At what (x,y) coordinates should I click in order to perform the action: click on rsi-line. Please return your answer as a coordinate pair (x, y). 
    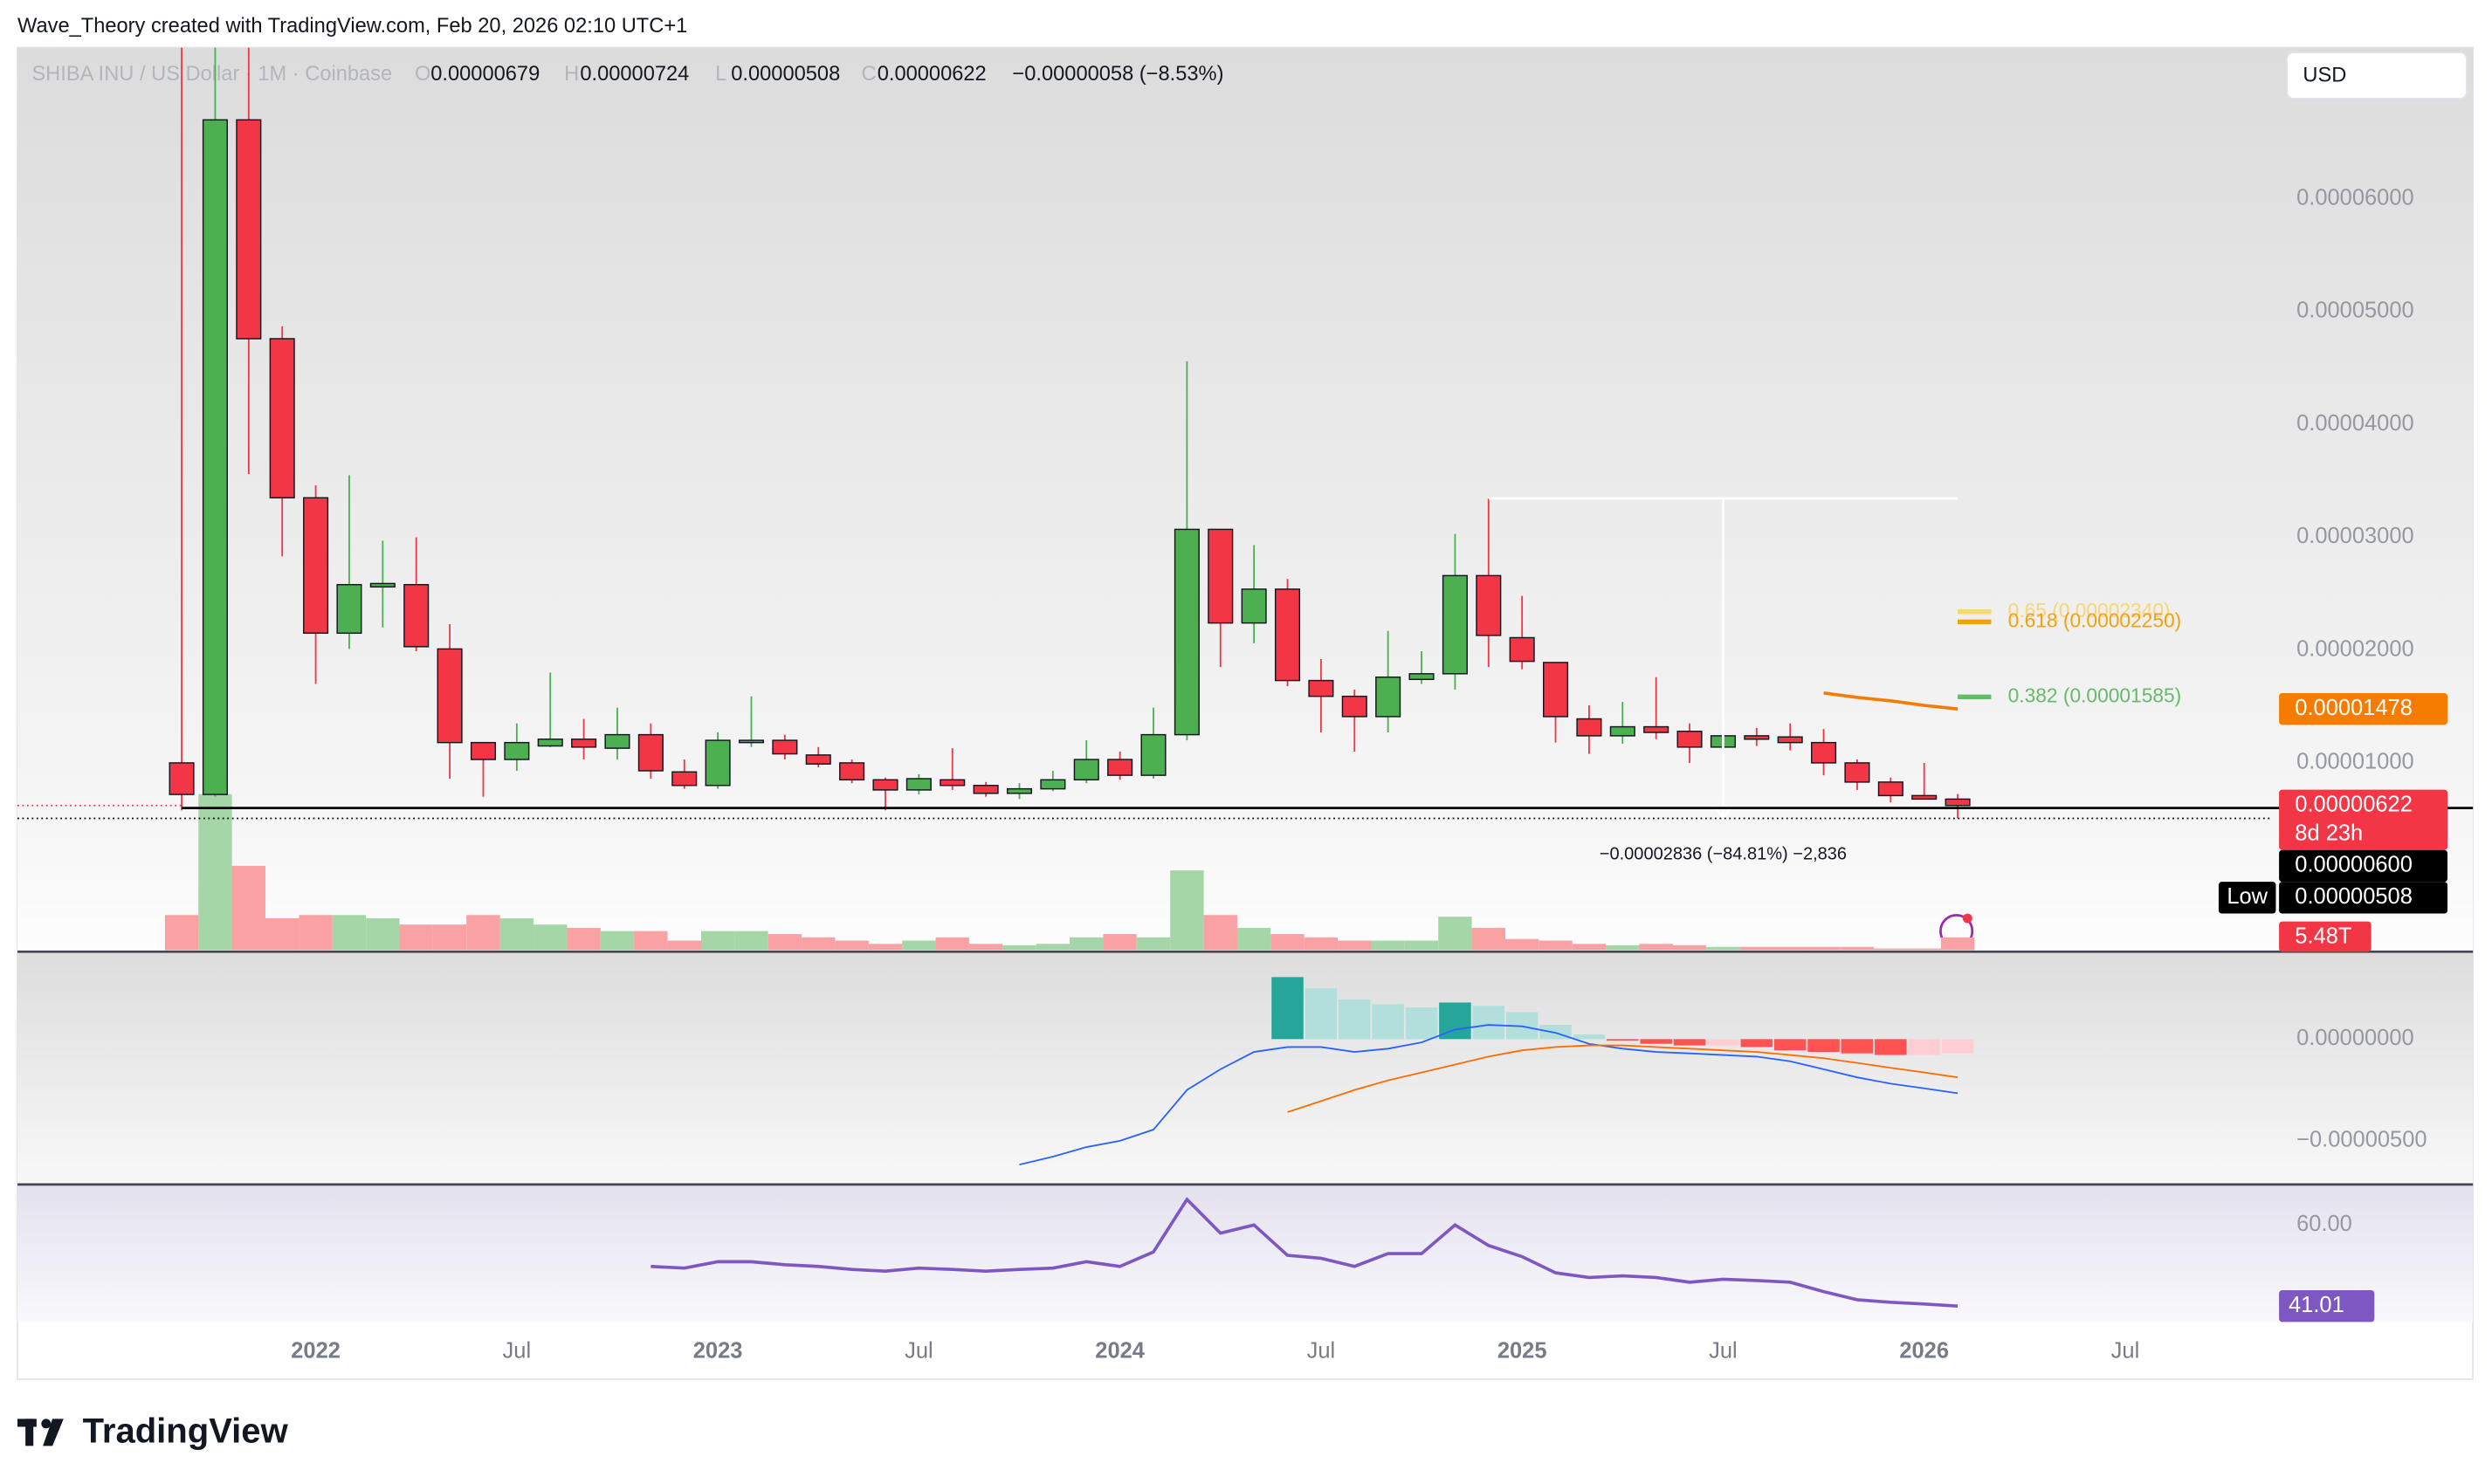
    Looking at the image, I should click on (1304, 1253).